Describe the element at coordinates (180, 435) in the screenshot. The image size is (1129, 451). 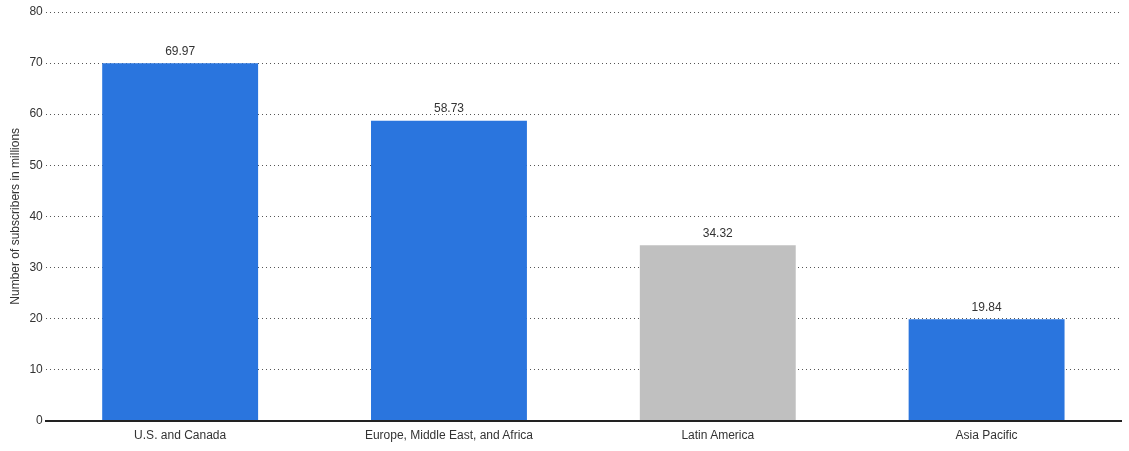
I see `x-tick-label: U.S. and Canada` at that location.